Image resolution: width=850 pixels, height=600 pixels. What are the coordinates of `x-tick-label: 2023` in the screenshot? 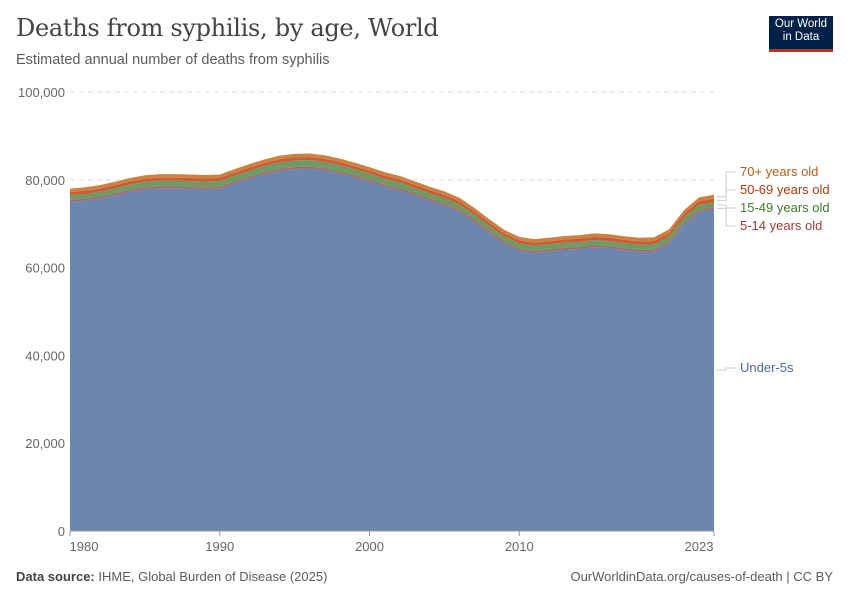 It's located at (699, 546).